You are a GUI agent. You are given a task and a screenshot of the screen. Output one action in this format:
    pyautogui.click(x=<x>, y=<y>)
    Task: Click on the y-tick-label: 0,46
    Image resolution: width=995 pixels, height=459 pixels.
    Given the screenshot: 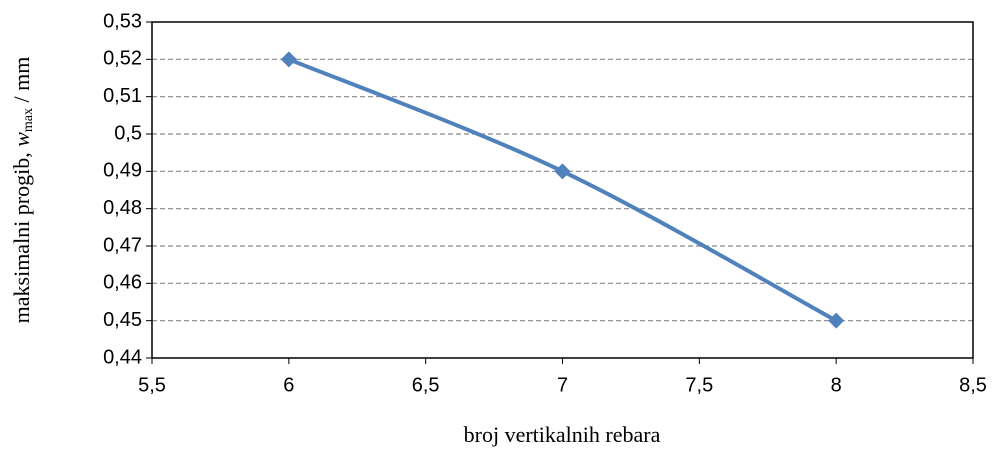 What is the action you would take?
    pyautogui.click(x=122, y=283)
    